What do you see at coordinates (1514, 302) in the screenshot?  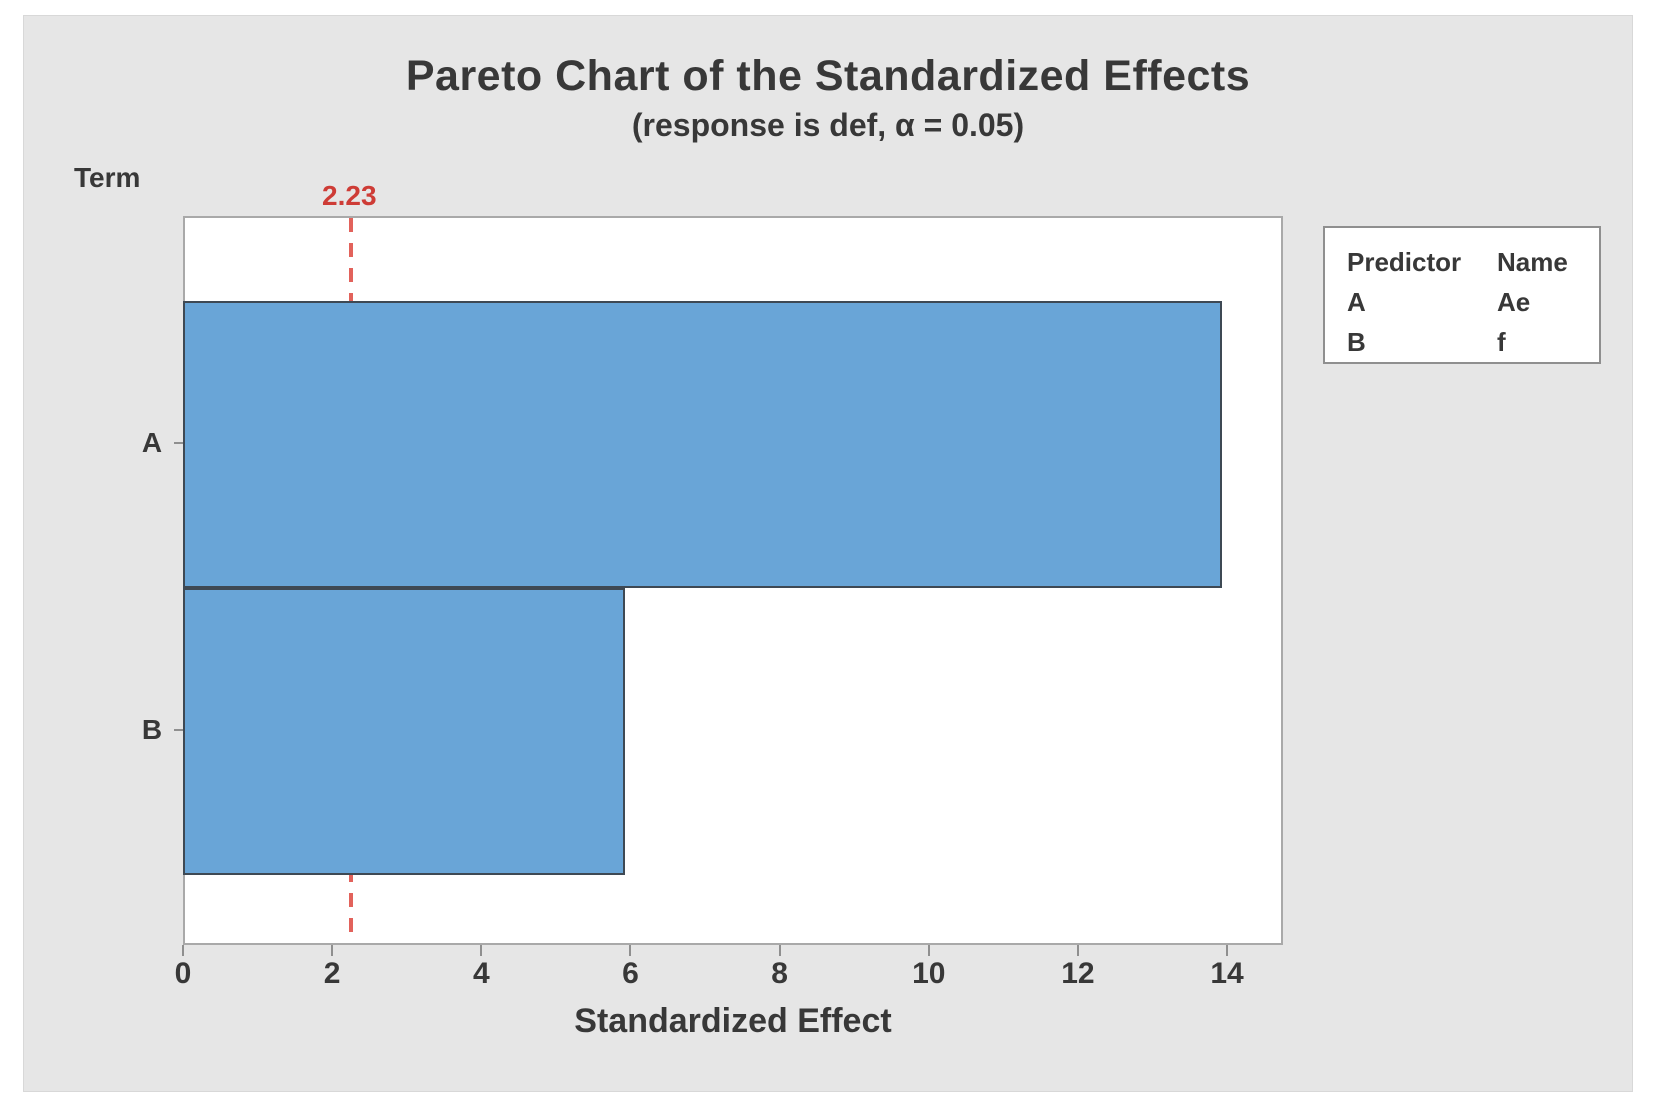 I see `legend-cell-name: Ae` at bounding box center [1514, 302].